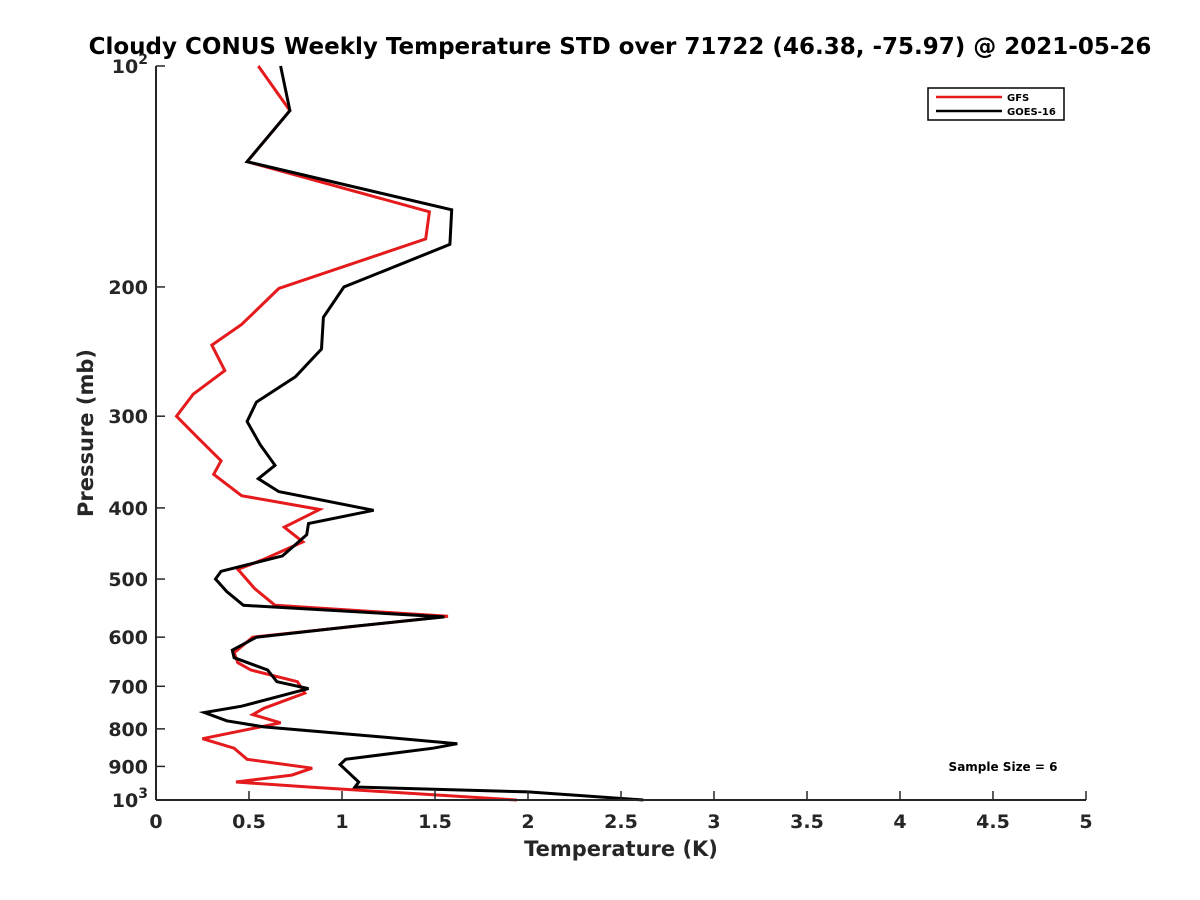  Describe the element at coordinates (713, 822) in the screenshot. I see `x-tick-label-6: 3` at that location.